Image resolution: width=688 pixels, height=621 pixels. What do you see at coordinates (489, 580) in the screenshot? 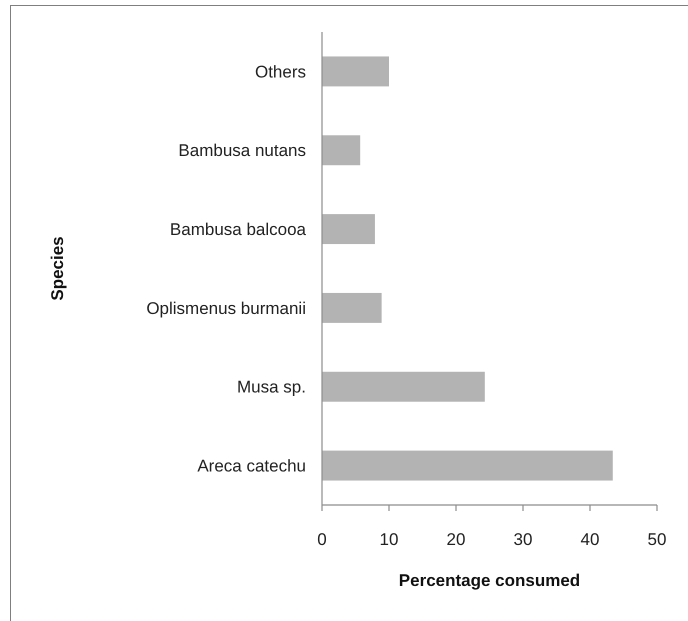
I see `x-axis-title: Percentage consumed` at bounding box center [489, 580].